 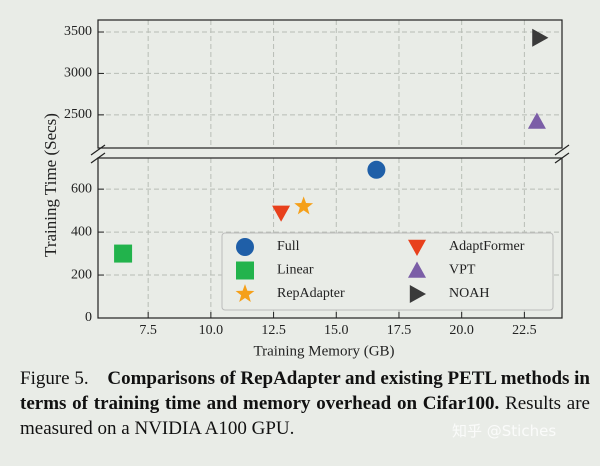 What do you see at coordinates (288, 246) in the screenshot?
I see `legend-label: Full` at bounding box center [288, 246].